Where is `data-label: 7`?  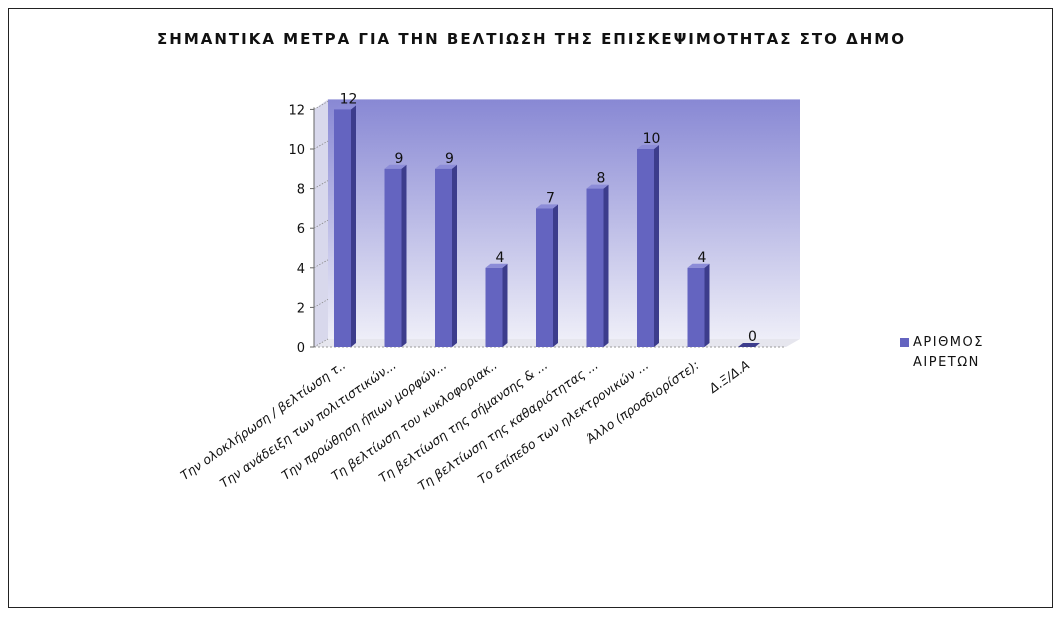 data-label: 7 is located at coordinates (550, 198).